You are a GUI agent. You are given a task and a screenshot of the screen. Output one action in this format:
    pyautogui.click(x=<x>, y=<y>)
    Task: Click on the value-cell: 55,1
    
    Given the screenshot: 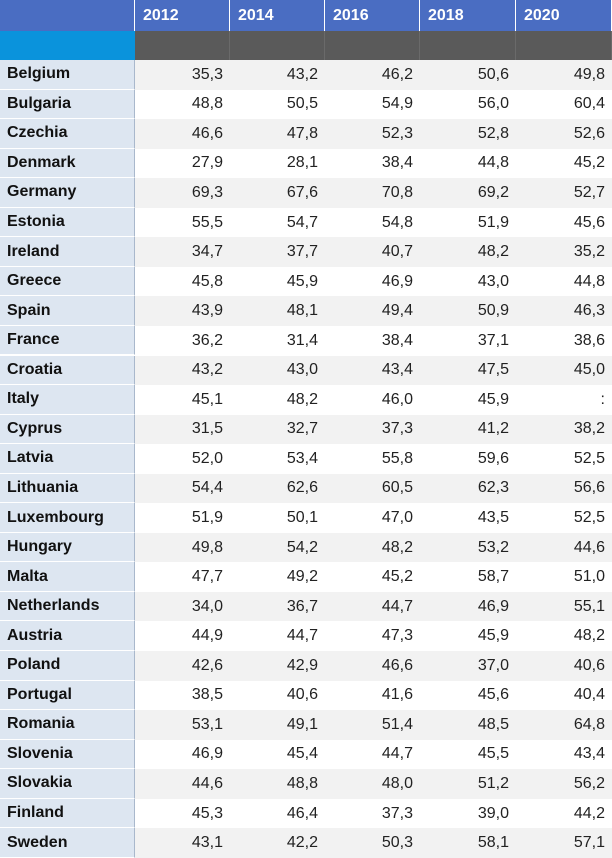 What is the action you would take?
    pyautogui.click(x=564, y=606)
    